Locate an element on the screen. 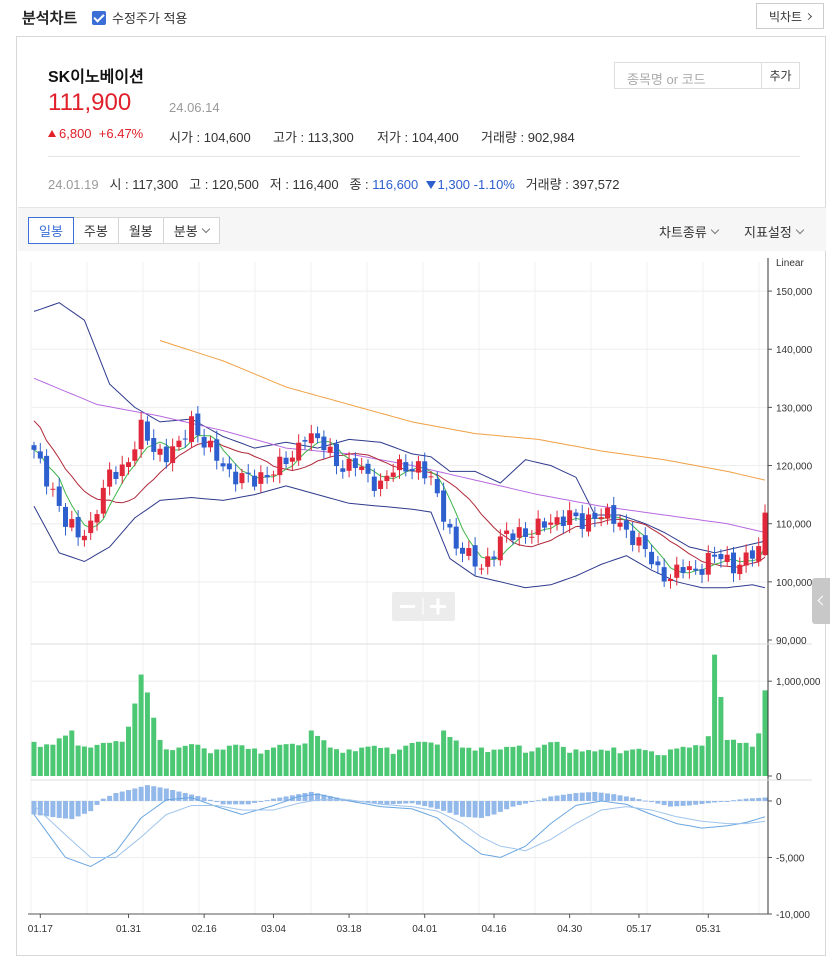 The width and height of the screenshot is (830, 961). x-tick-label: 03.18 is located at coordinates (349, 929).